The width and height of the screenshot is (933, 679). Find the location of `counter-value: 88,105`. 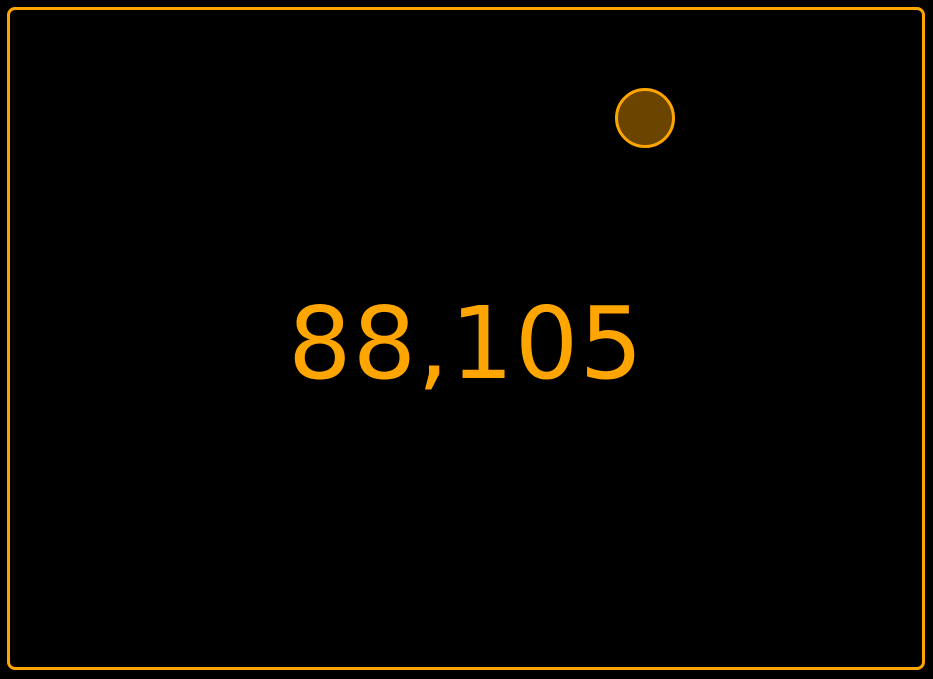

counter-value: 88,105 is located at coordinates (466, 343).